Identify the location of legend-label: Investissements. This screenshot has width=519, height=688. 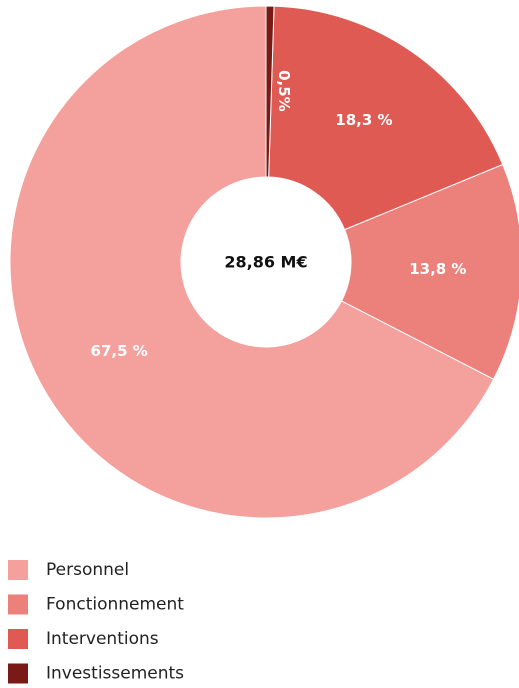
(115, 674).